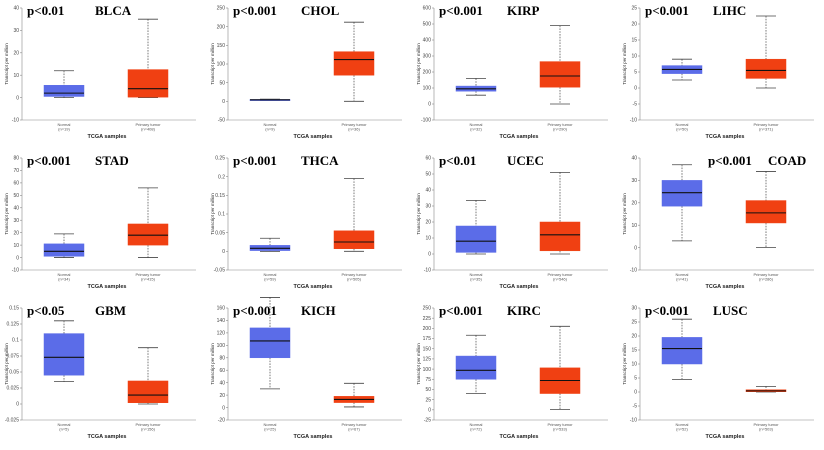 This screenshot has width=824, height=450. Describe the element at coordinates (270, 279) in the screenshot. I see `group-count: (n=59)` at that location.